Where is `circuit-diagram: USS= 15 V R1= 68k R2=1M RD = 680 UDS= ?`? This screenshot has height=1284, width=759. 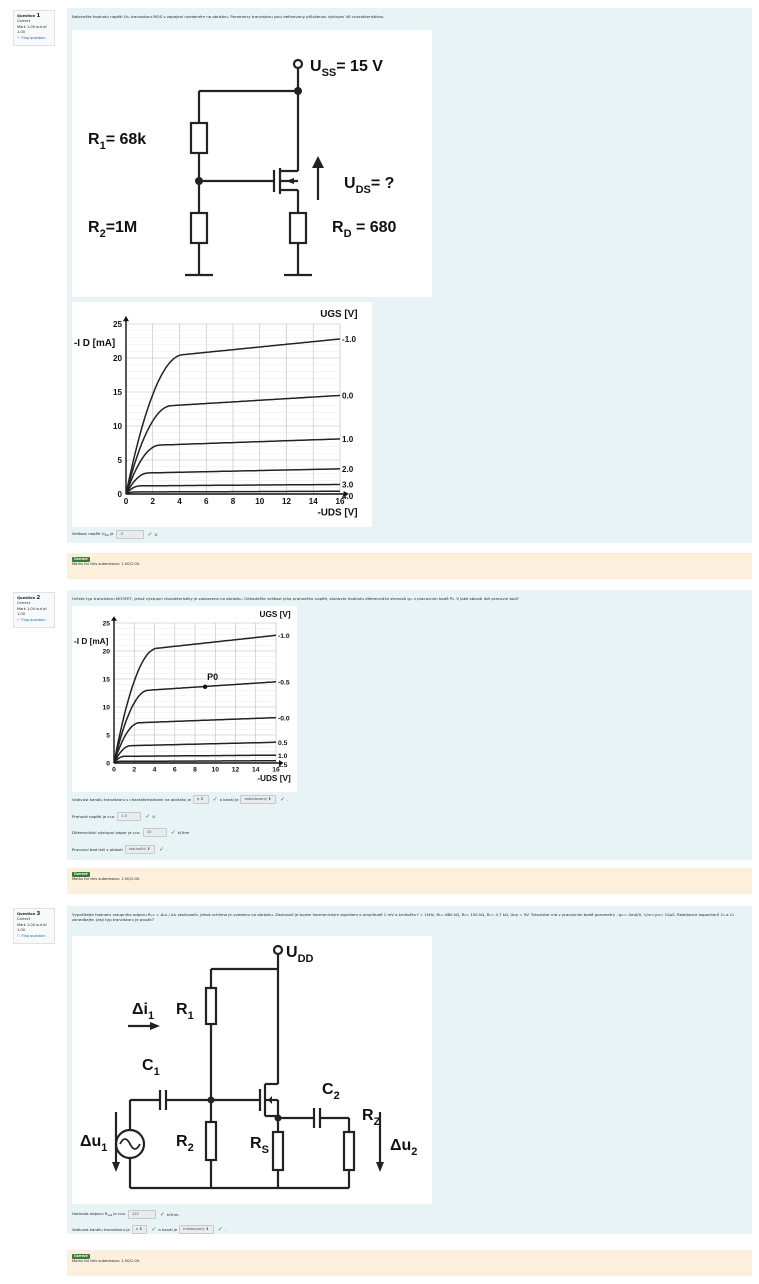 circuit-diagram: USS= 15 V R1= 68k R2=1M RD = 680 UDS= ? is located at coordinates (252, 163).